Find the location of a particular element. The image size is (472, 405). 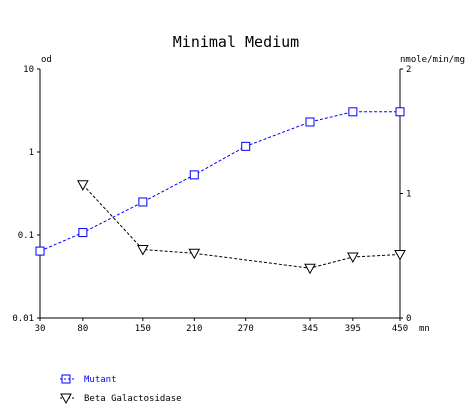

legend-mutant-marker is located at coordinates (66, 379).